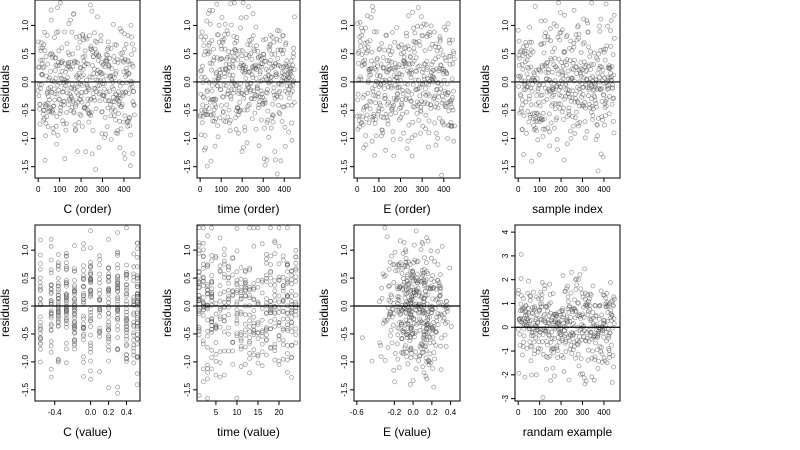 This screenshot has height=450, width=800. I want to click on x-tick-label: 400, so click(444, 189).